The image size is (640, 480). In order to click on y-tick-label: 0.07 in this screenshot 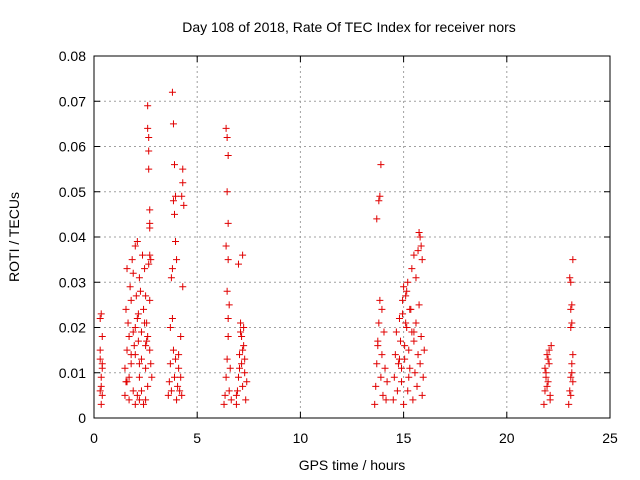, I will do `click(72, 101)`.